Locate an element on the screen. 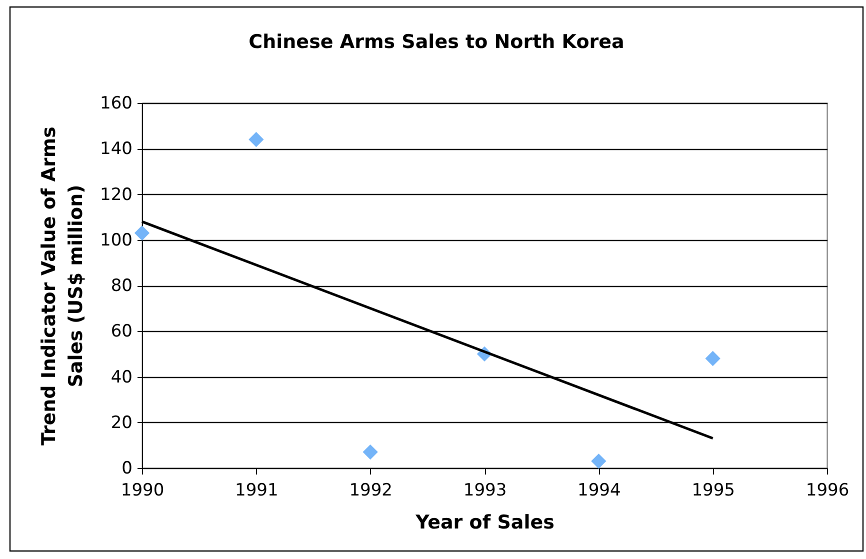 The height and width of the screenshot is (559, 866). y-tick-label: 60 is located at coordinates (121, 332).